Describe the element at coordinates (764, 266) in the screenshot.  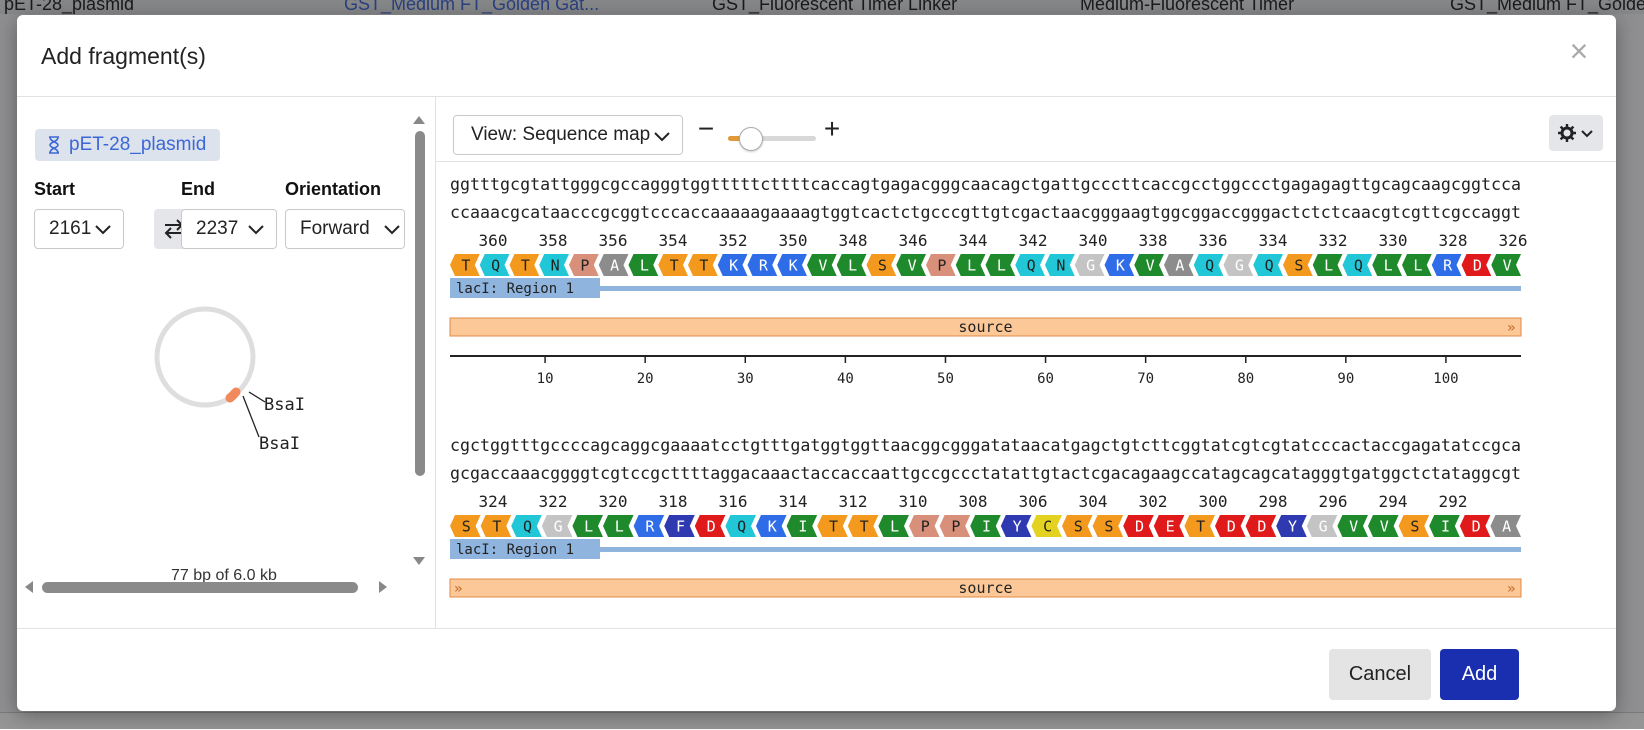
I see `amino-acid-letter: R` at that location.